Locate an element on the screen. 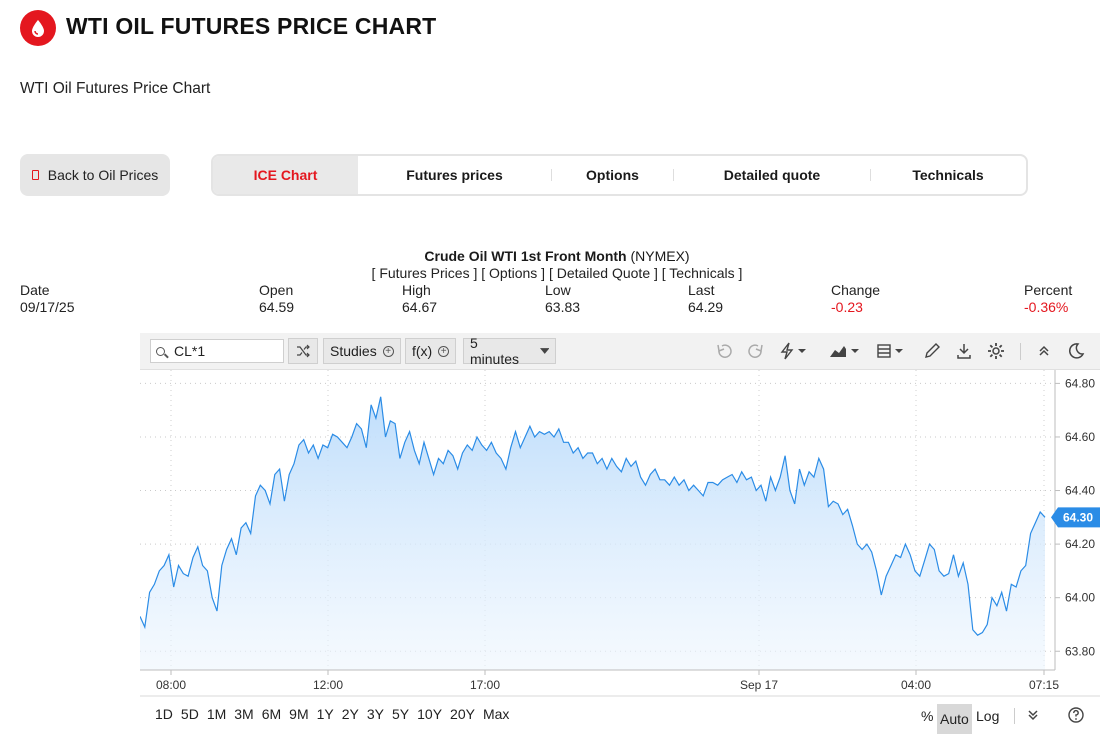 Image resolution: width=1114 pixels, height=735 pixels. x-tick-label: 17:00 is located at coordinates (485, 685).